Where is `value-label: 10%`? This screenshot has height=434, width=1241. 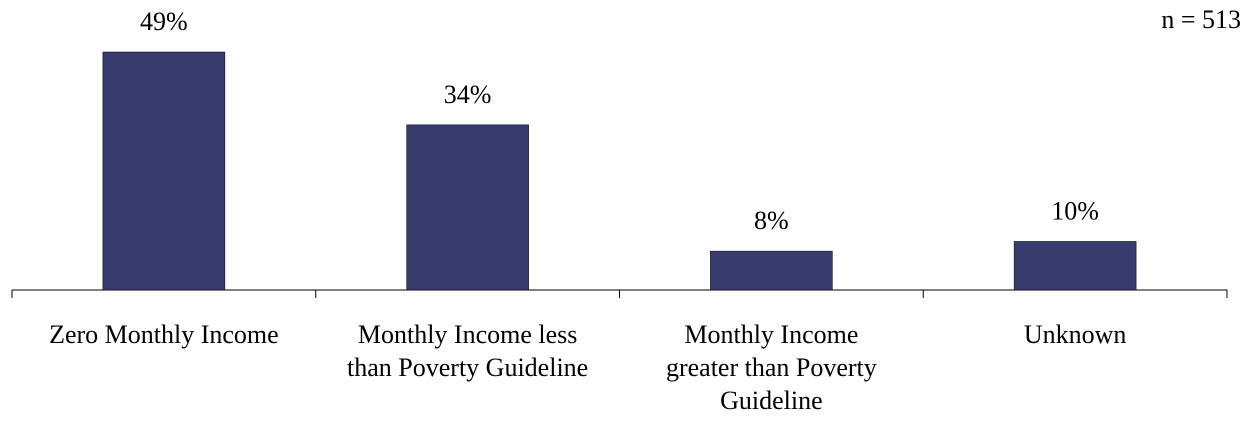
value-label: 10% is located at coordinates (1075, 210).